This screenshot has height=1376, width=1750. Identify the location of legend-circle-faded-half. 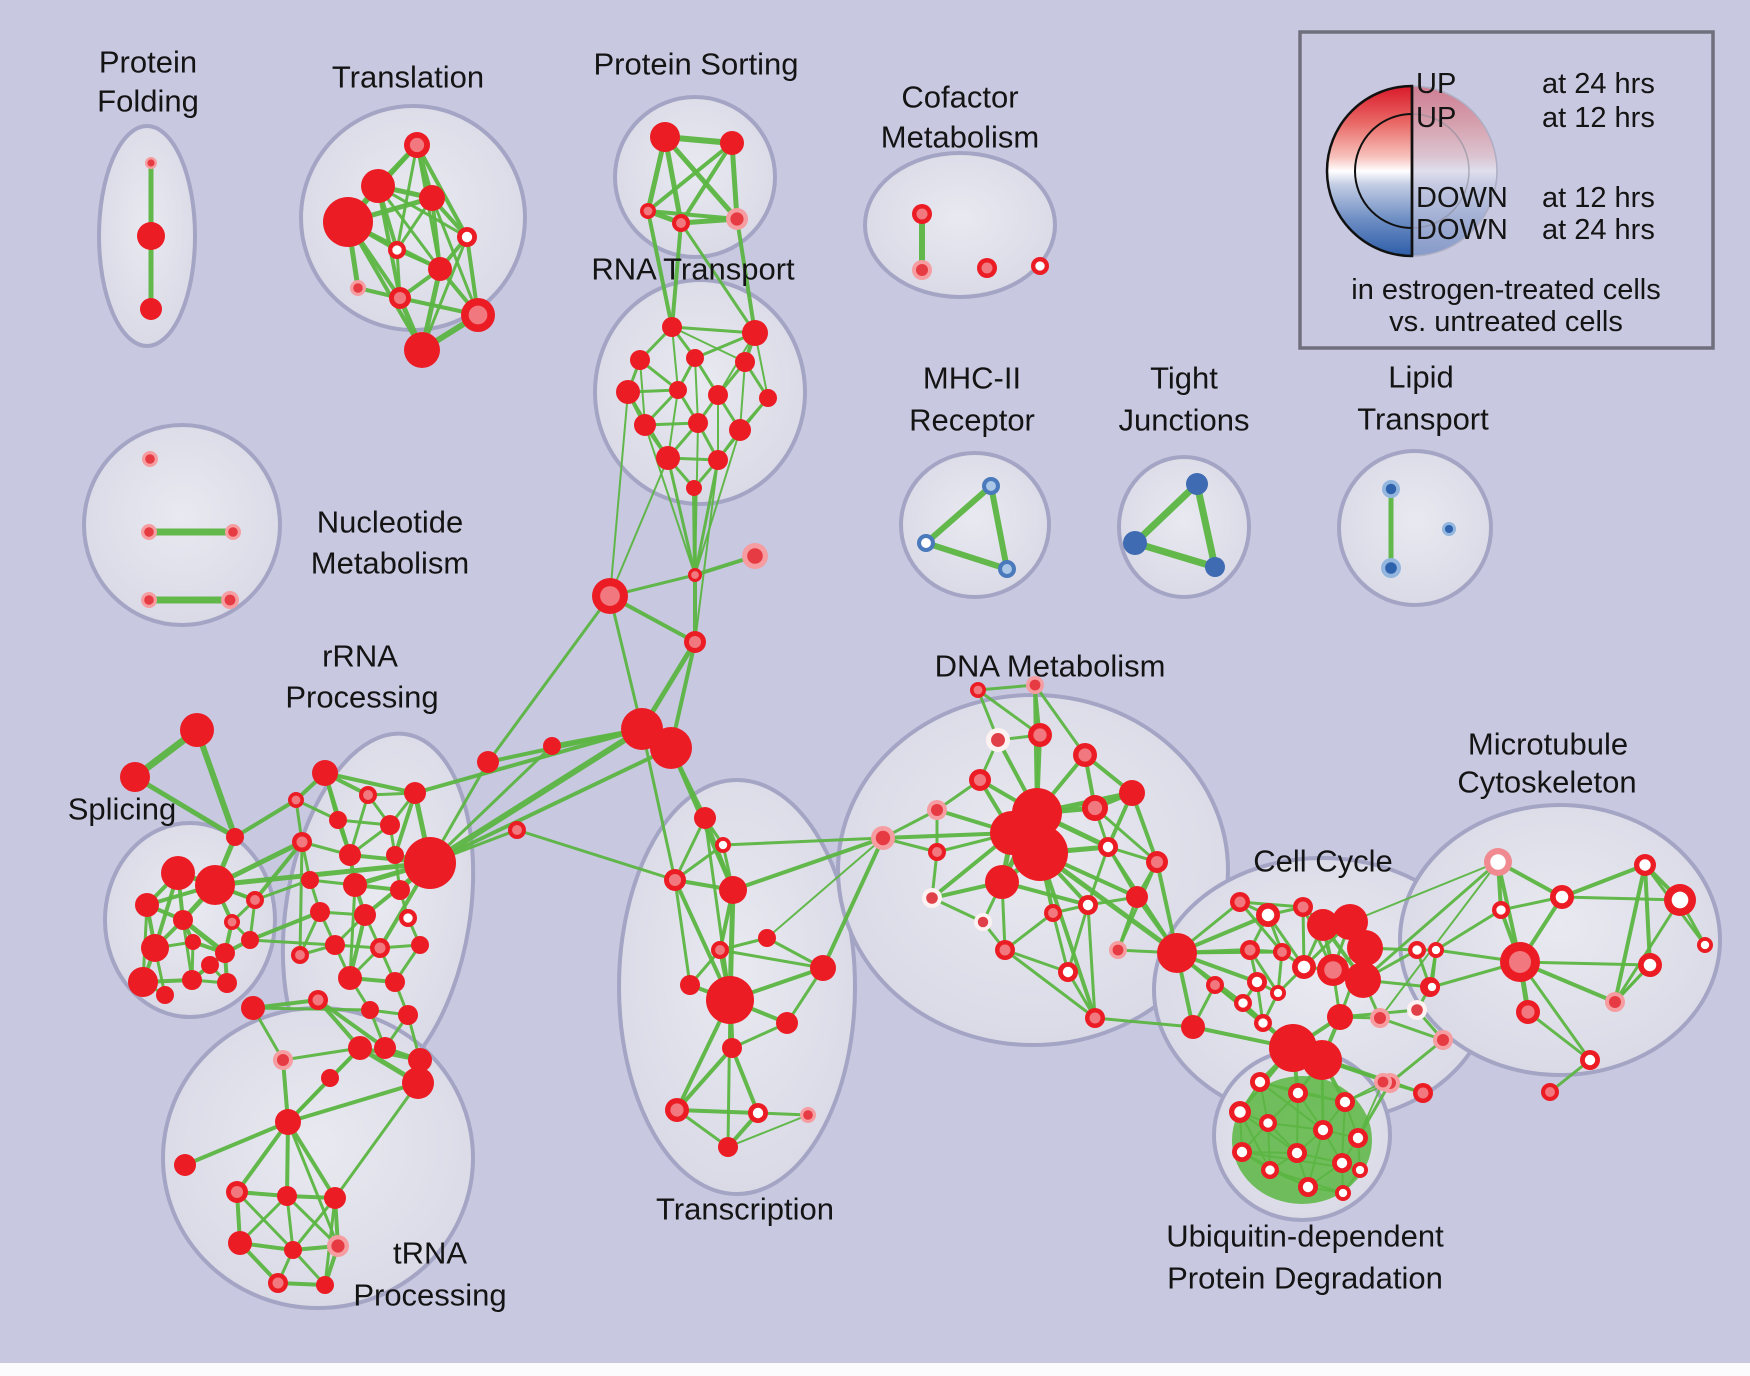
(1454, 171).